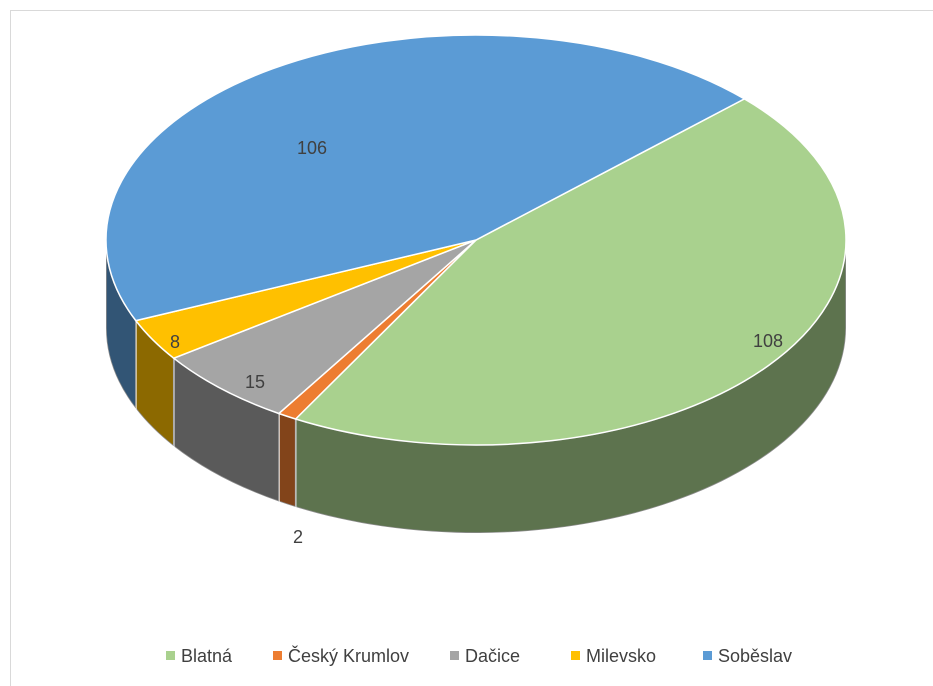 Image resolution: width=933 pixels, height=686 pixels. I want to click on data-label: 108, so click(768, 341).